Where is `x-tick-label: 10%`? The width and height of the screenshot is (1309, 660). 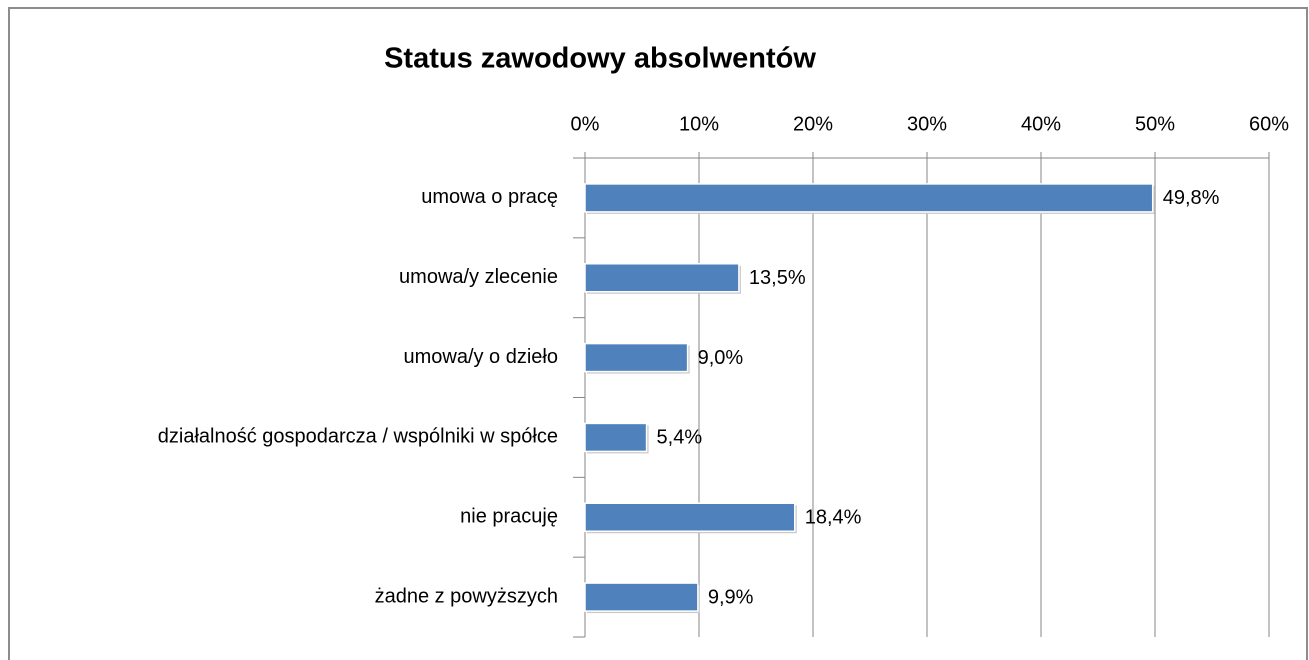
x-tick-label: 10% is located at coordinates (699, 124).